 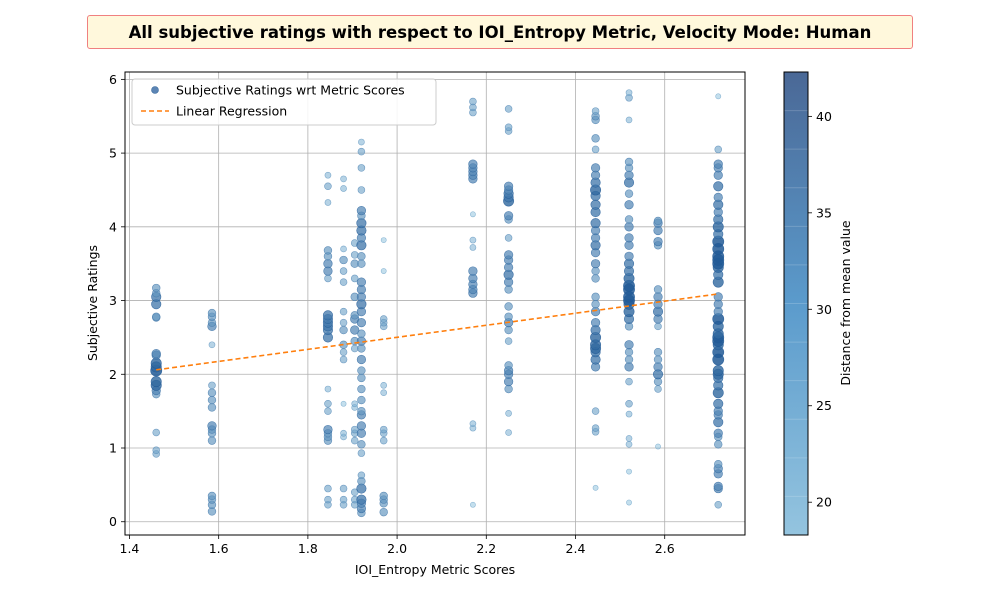 I want to click on legend-entry-scatter: Subjective Ratings wrt Metric Scores, so click(x=290, y=90).